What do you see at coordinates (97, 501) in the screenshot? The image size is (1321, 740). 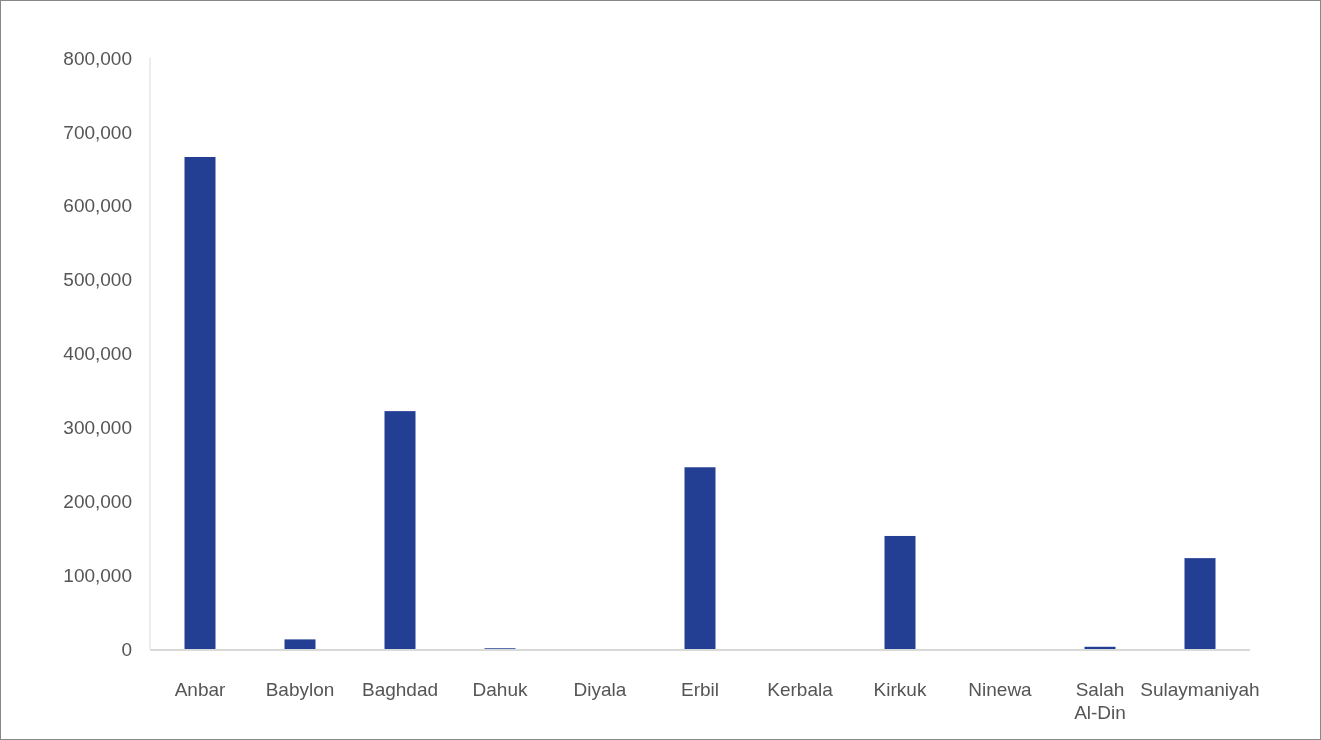 I see `y-tick-label: 200,000` at bounding box center [97, 501].